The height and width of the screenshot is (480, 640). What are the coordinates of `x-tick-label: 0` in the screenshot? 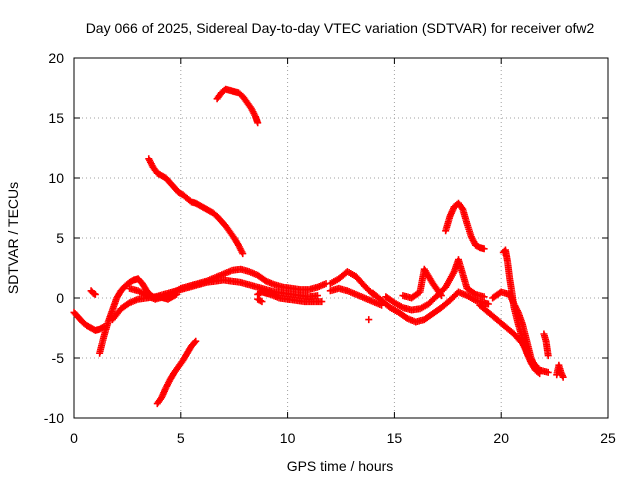 It's located at (74, 438).